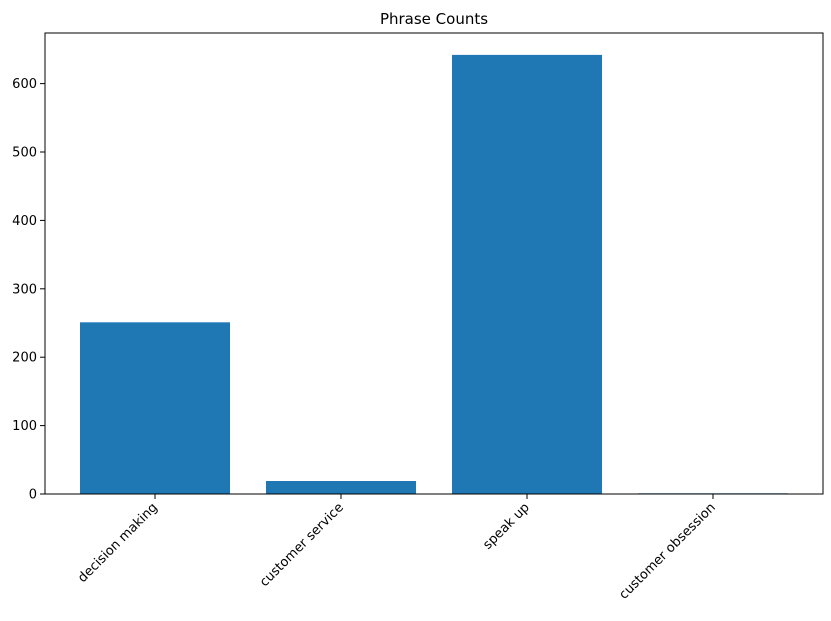 Image resolution: width=831 pixels, height=621 pixels. I want to click on y-axis: 0 100 200 300 400 500 600, so click(28, 290).